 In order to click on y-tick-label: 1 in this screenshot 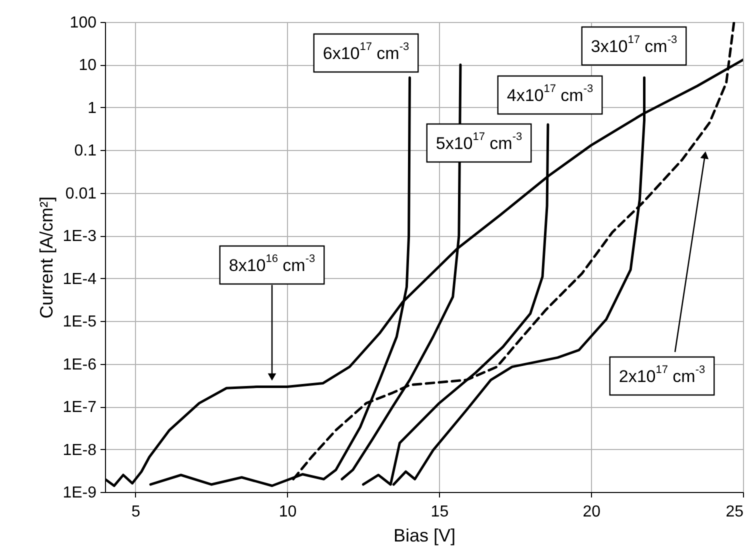, I will do `click(92, 108)`.